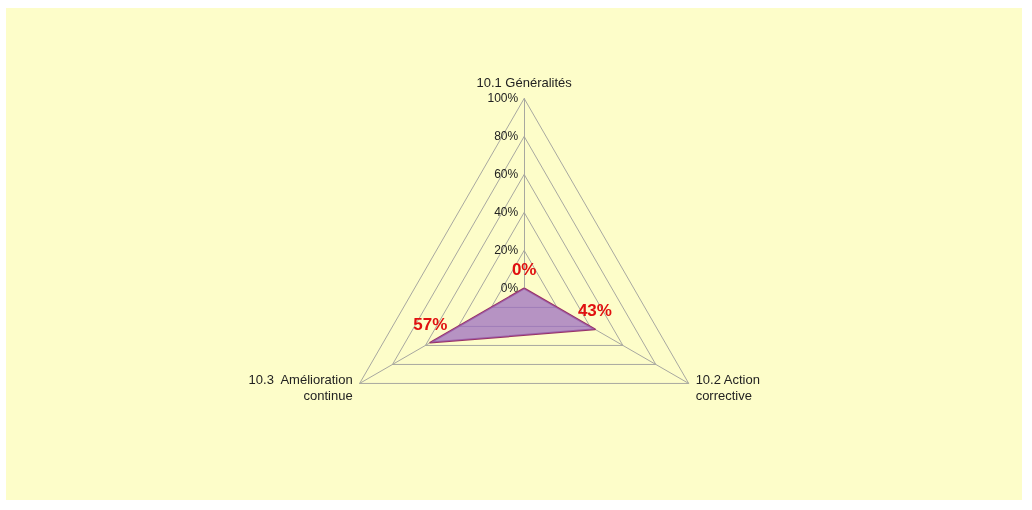 The image size is (1032, 510). Describe the element at coordinates (506, 174) in the screenshot. I see `y-tick-label: 60%` at that location.